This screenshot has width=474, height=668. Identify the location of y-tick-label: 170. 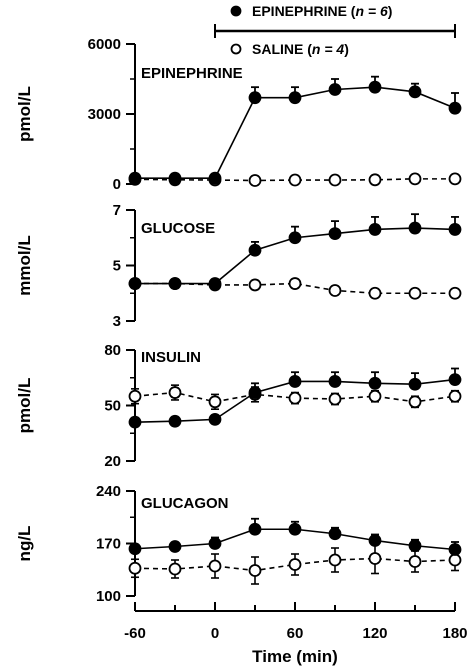
(108, 544).